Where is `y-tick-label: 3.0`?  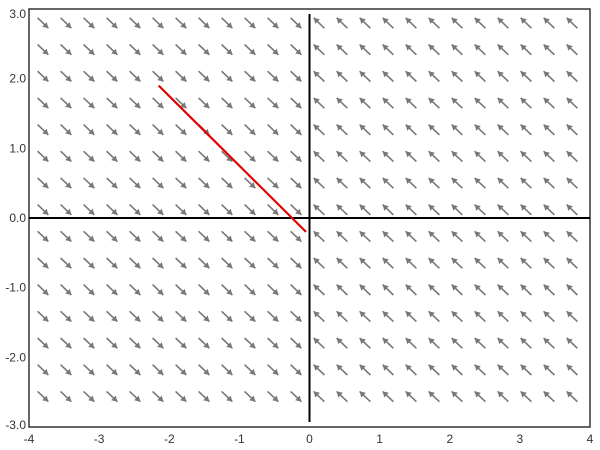
y-tick-label: 3.0 is located at coordinates (17, 14).